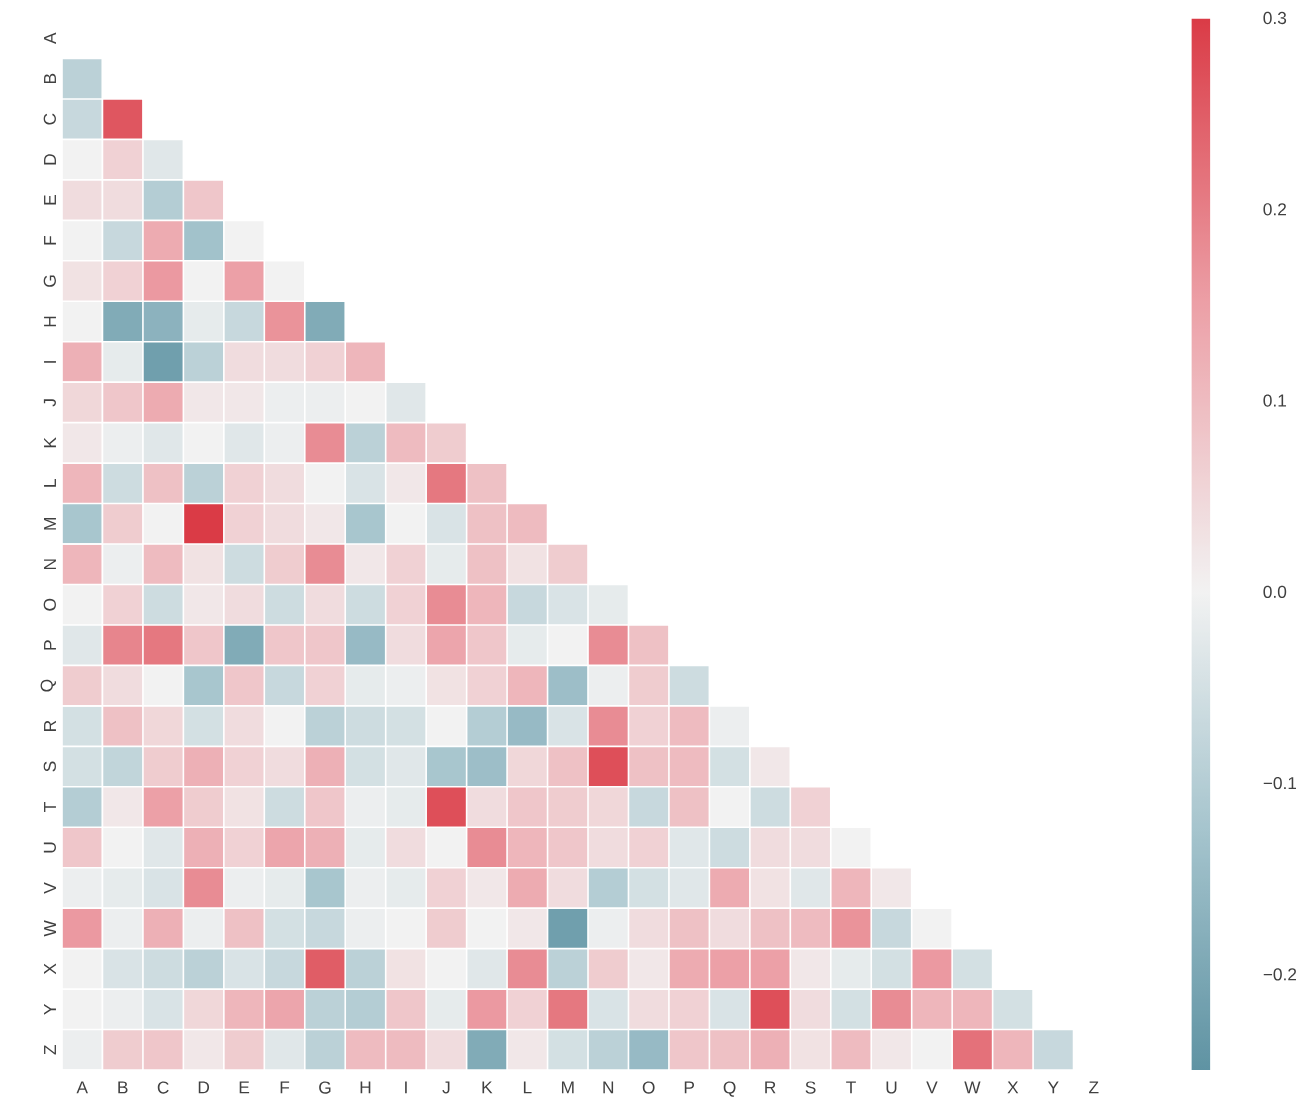 This screenshot has width=1296, height=1108. I want to click on y-tick-label: F, so click(50, 240).